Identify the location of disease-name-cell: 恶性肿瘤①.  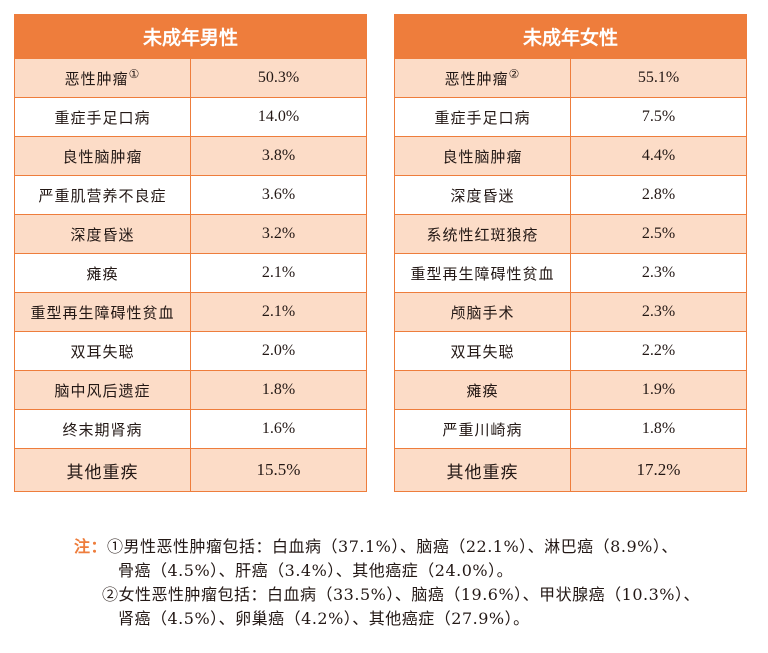
(102, 78).